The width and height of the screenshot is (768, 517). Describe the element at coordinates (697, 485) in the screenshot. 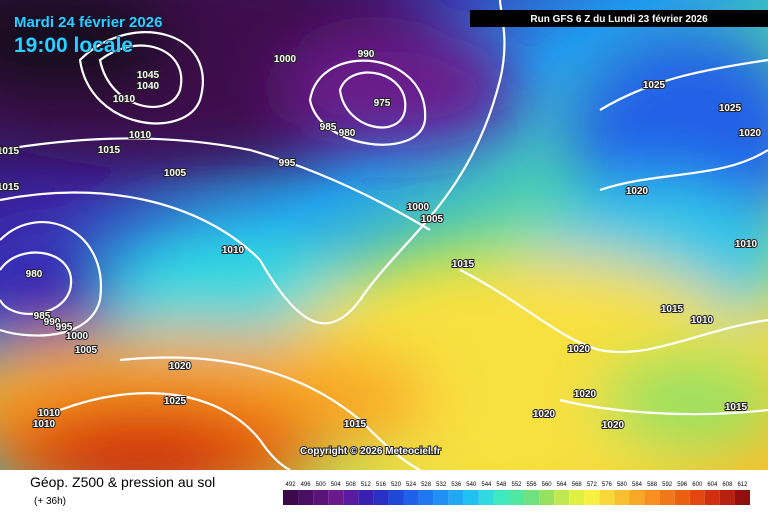

I see `scale-label: 600` at that location.